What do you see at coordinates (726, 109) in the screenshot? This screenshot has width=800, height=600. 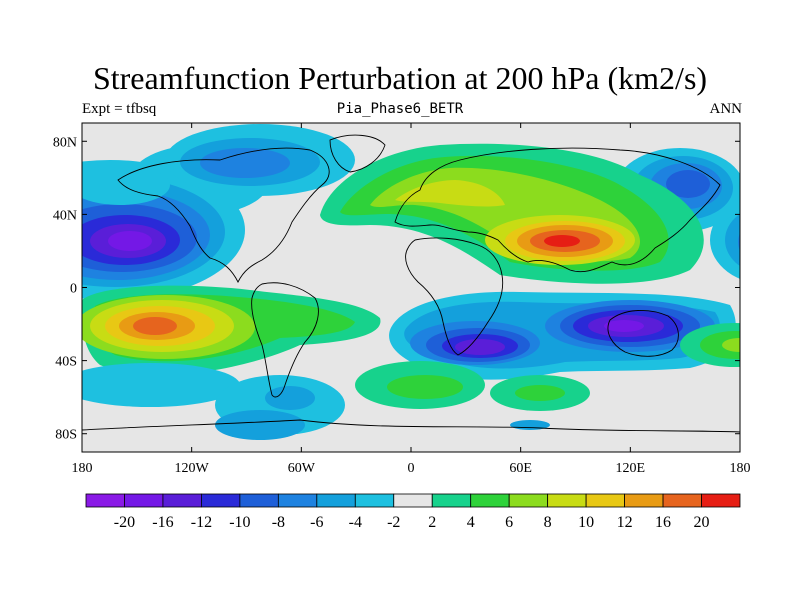 I see `season-label: ANN` at bounding box center [726, 109].